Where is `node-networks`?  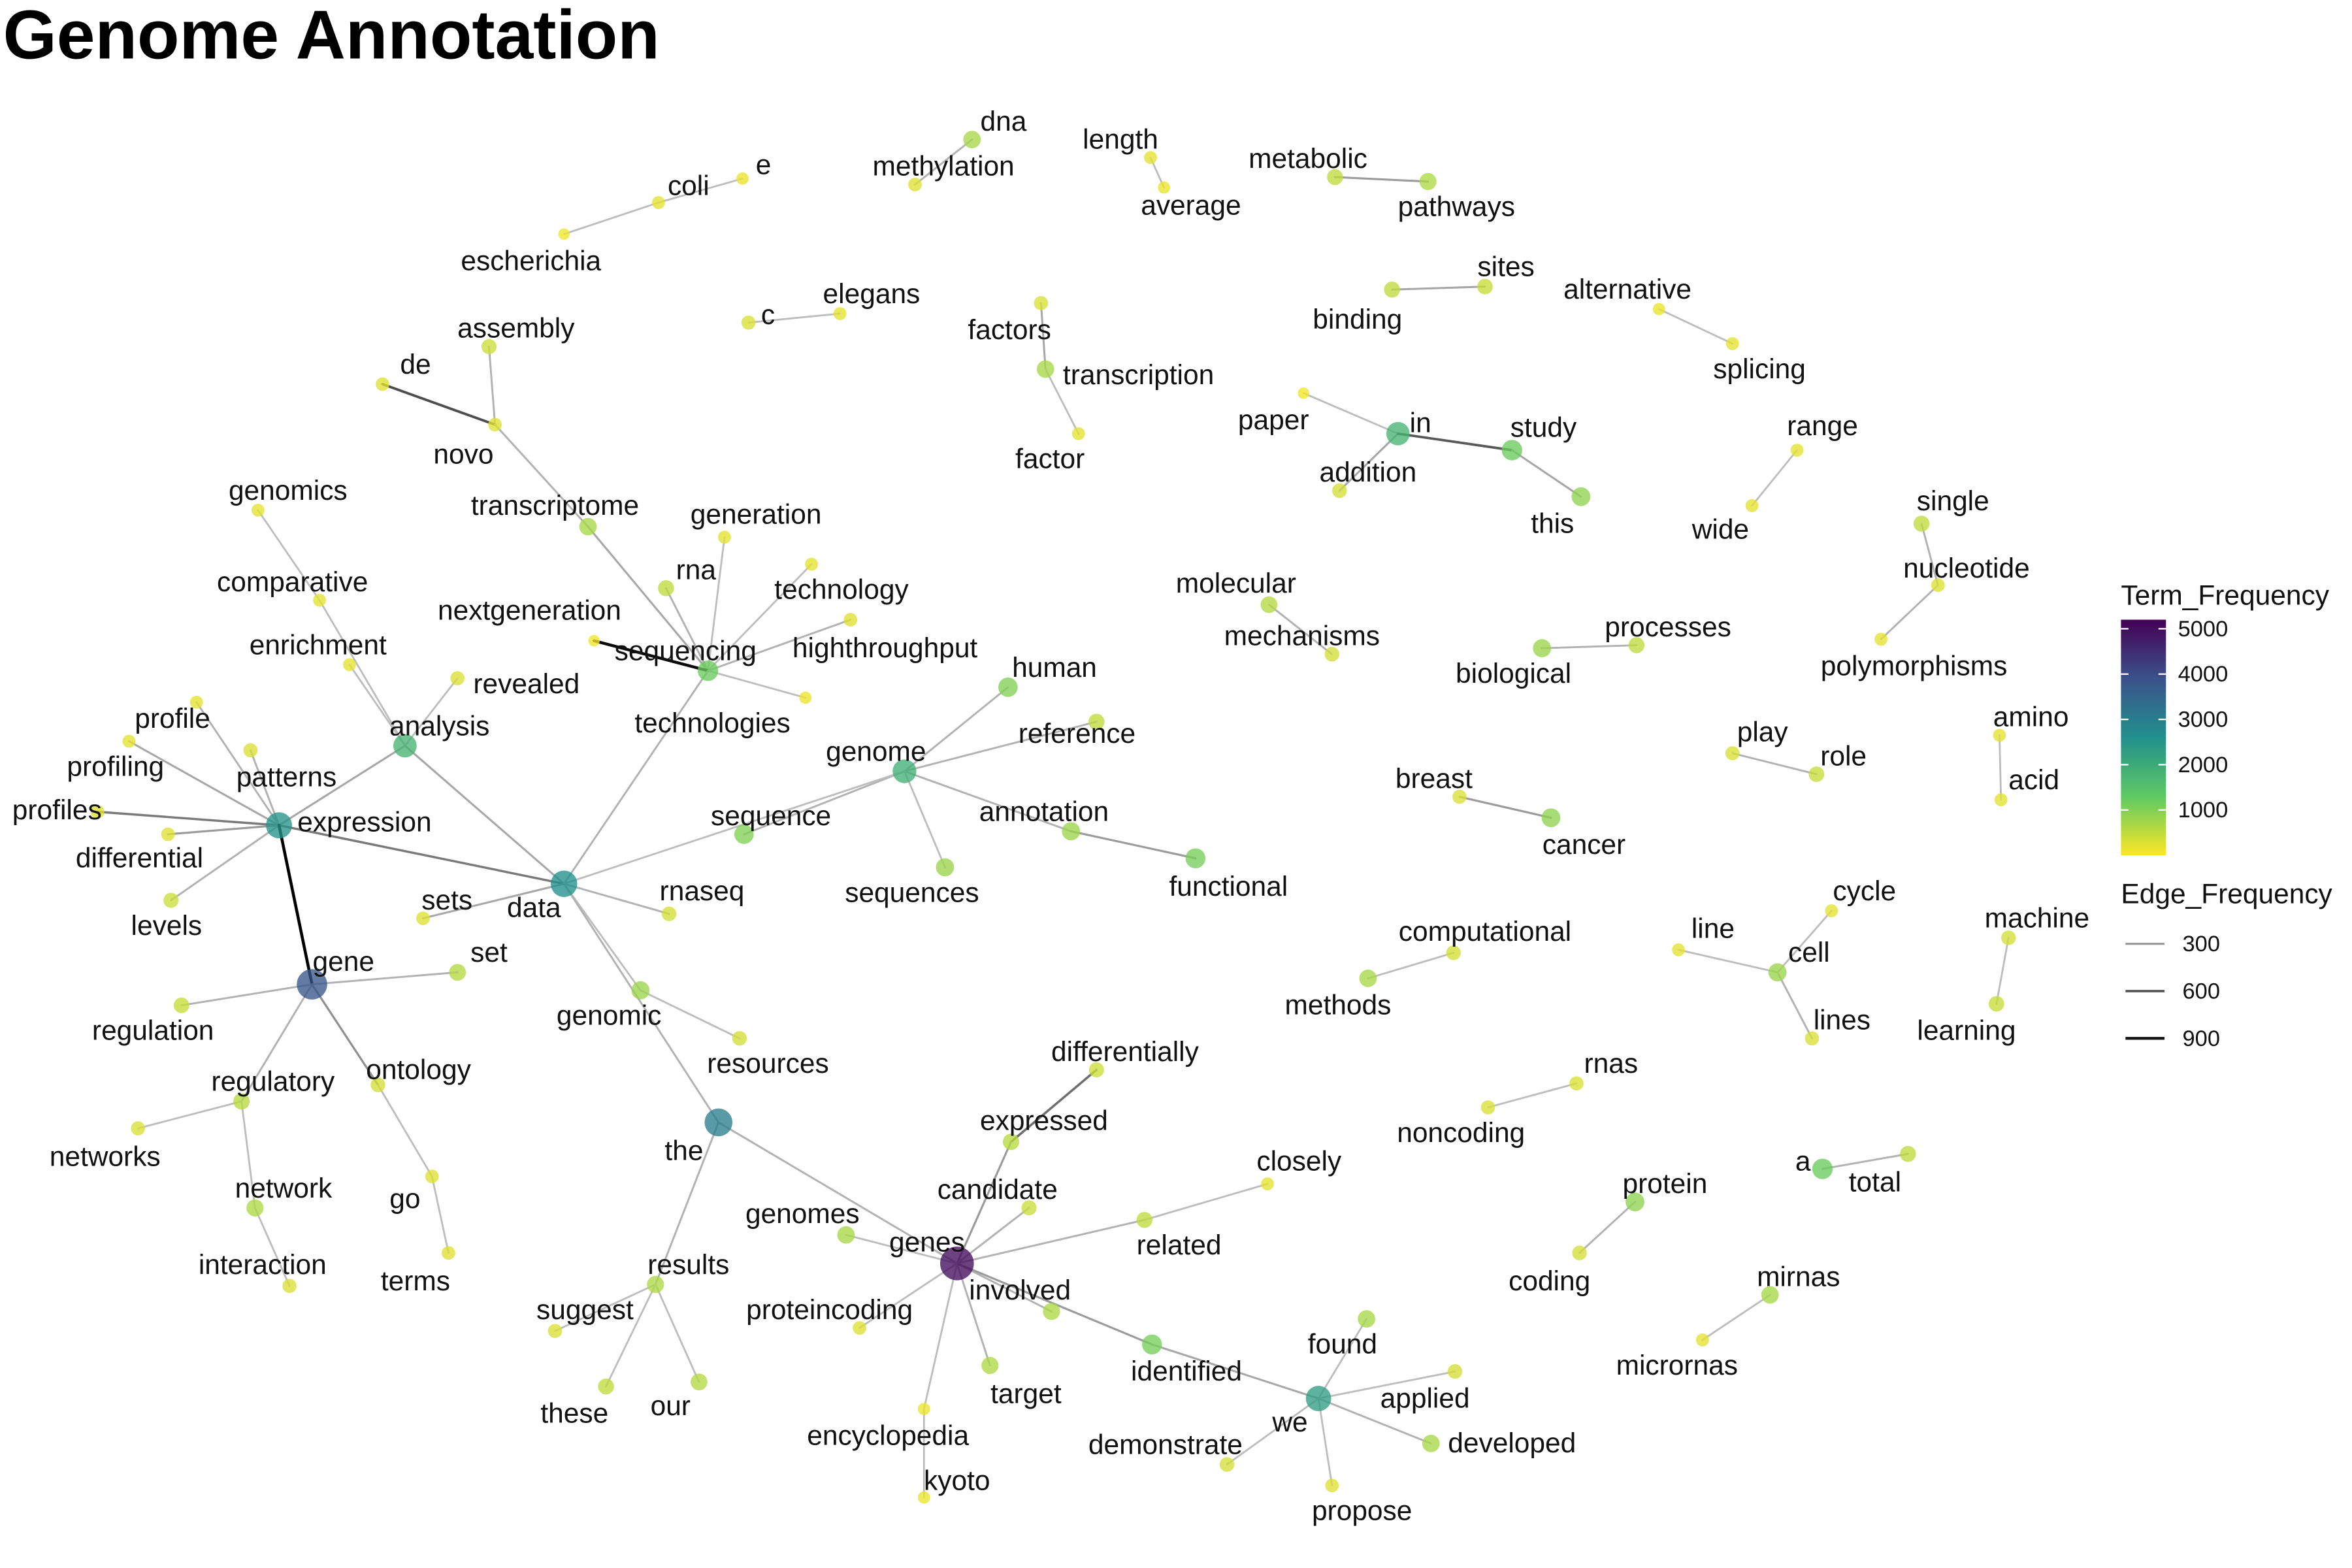 node-networks is located at coordinates (138, 1128).